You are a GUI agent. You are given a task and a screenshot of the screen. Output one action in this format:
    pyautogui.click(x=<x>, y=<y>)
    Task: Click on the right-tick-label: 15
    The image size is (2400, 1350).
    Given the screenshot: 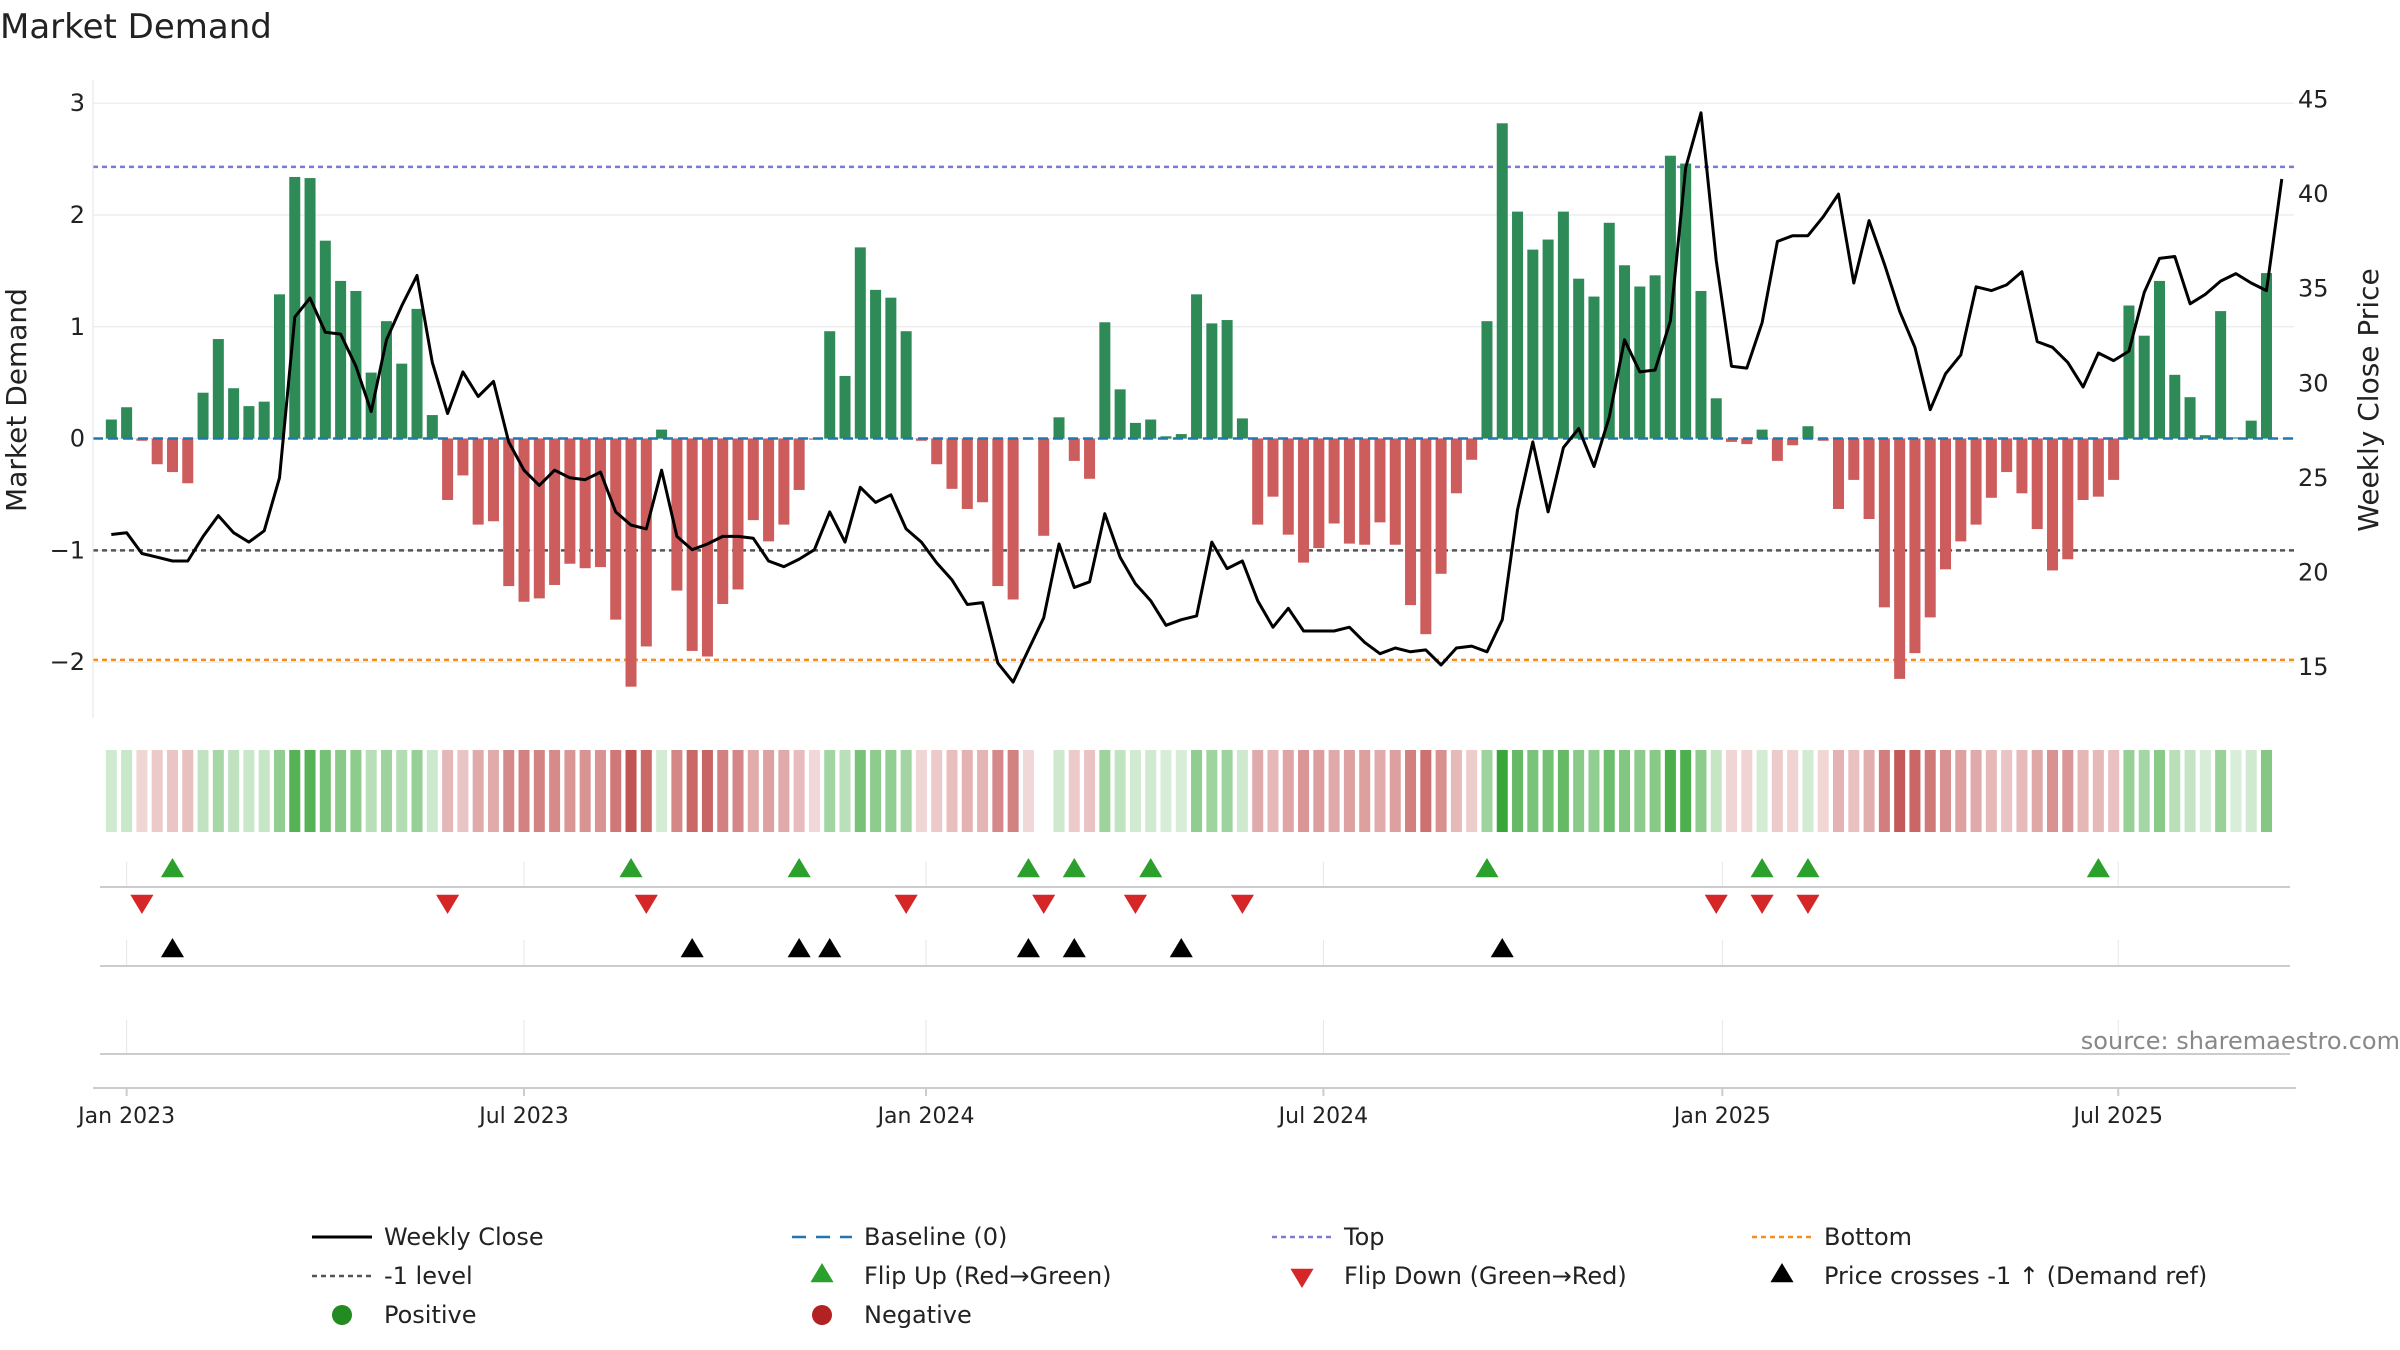 What is the action you would take?
    pyautogui.click(x=2313, y=667)
    